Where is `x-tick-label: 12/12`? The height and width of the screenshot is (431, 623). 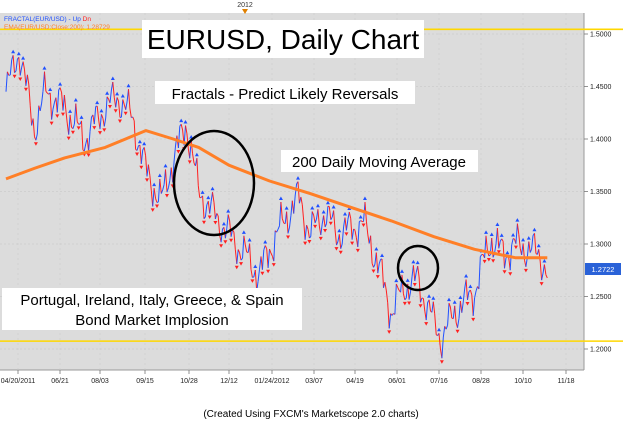
x-tick-label: 12/12 is located at coordinates (229, 381).